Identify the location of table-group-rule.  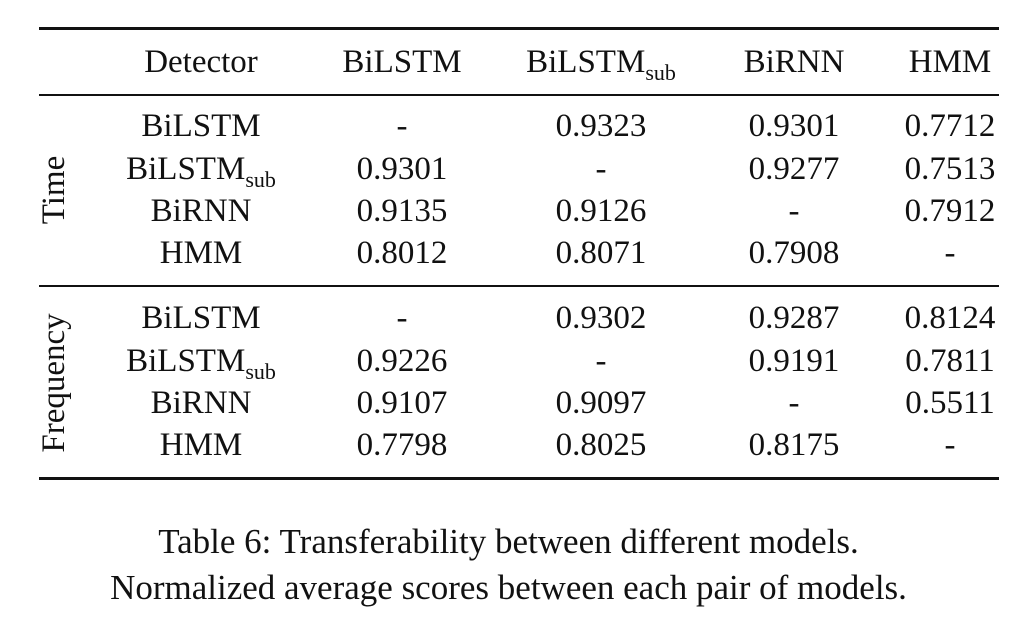
(519, 286).